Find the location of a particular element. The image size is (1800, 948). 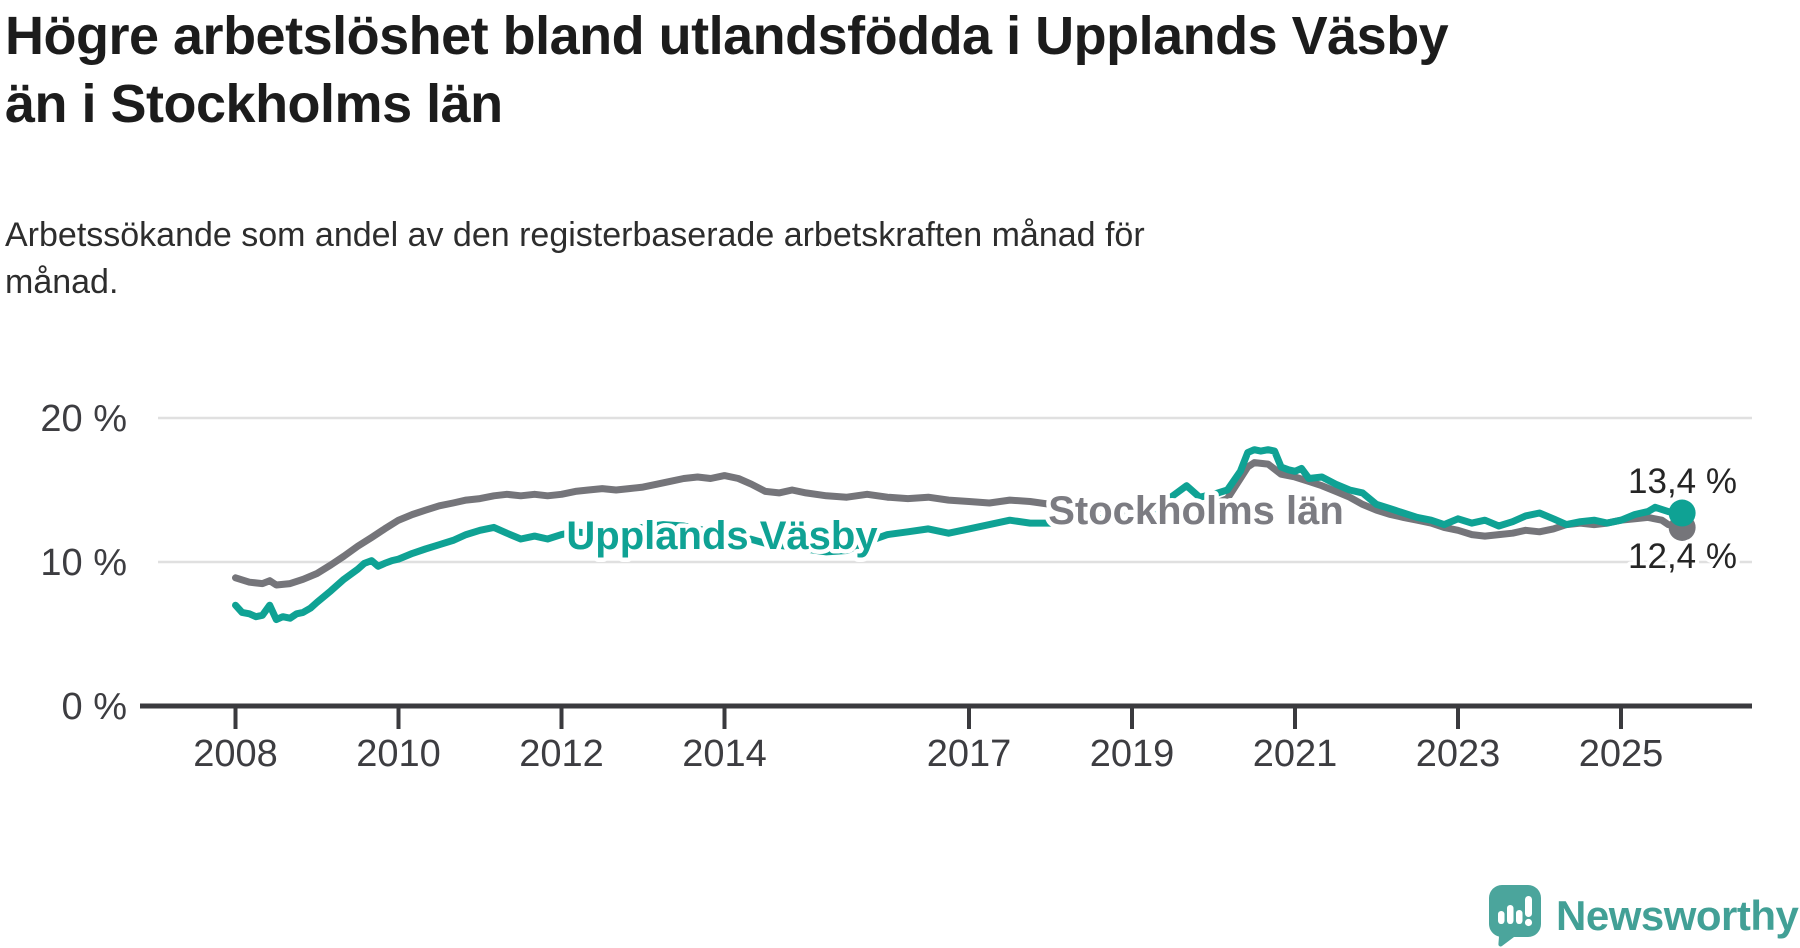

end-value-upplands-vasby: 13,4 % is located at coordinates (1682, 481).